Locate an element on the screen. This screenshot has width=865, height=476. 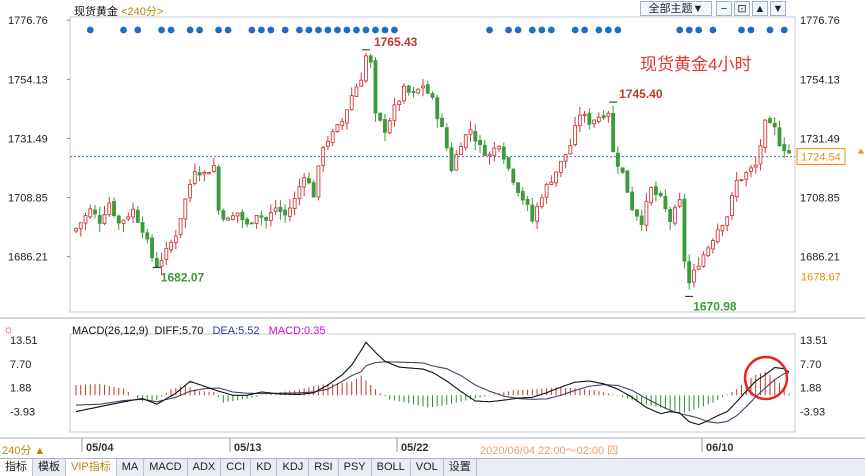
tab-13: 设置 is located at coordinates (460, 467).